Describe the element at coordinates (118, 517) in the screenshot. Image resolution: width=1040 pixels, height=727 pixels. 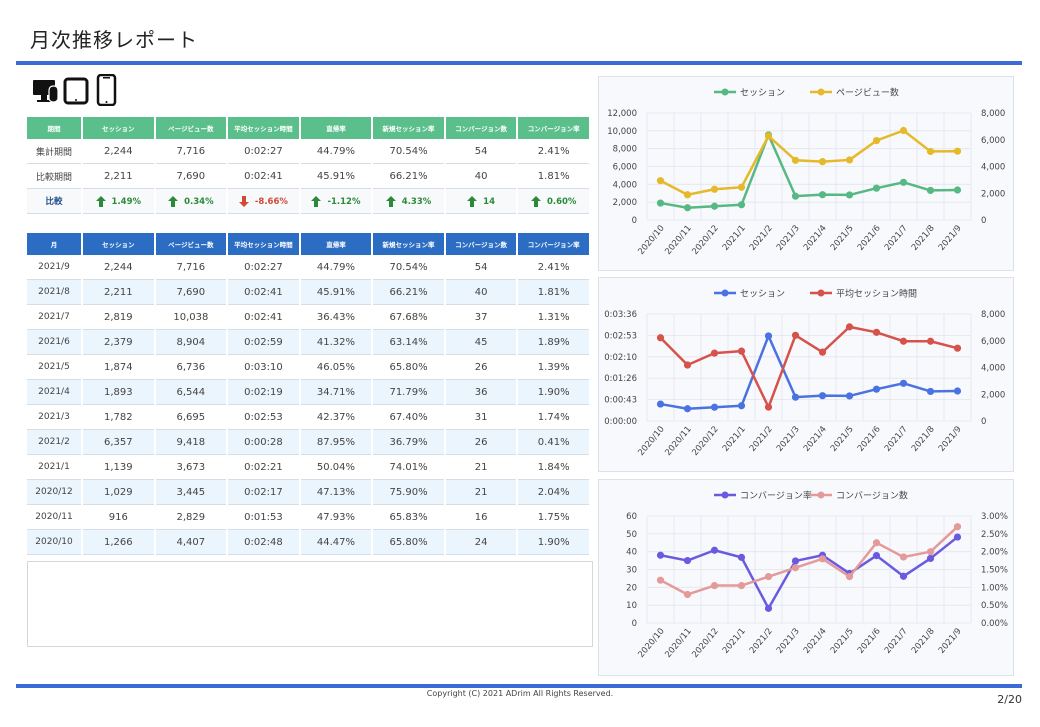
I see `metric-cell: 916` at that location.